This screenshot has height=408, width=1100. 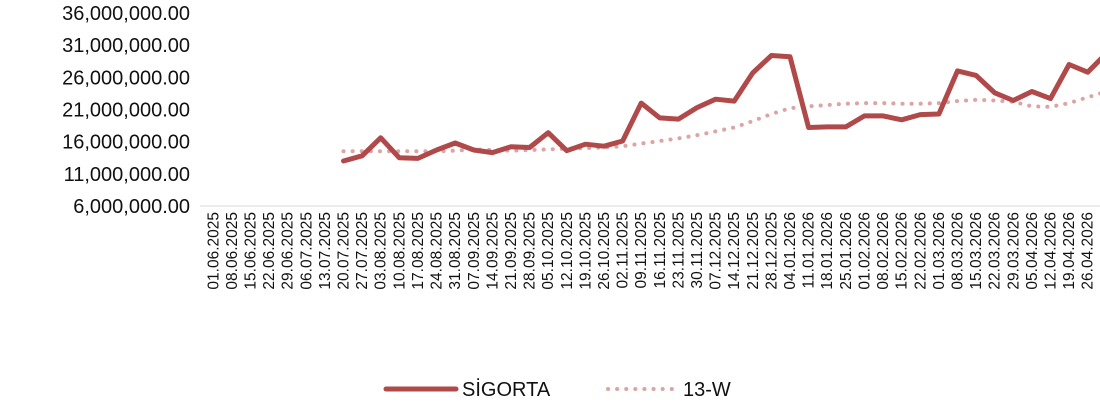 What do you see at coordinates (126, 78) in the screenshot?
I see `y-tick-label: 26,000,000.00` at bounding box center [126, 78].